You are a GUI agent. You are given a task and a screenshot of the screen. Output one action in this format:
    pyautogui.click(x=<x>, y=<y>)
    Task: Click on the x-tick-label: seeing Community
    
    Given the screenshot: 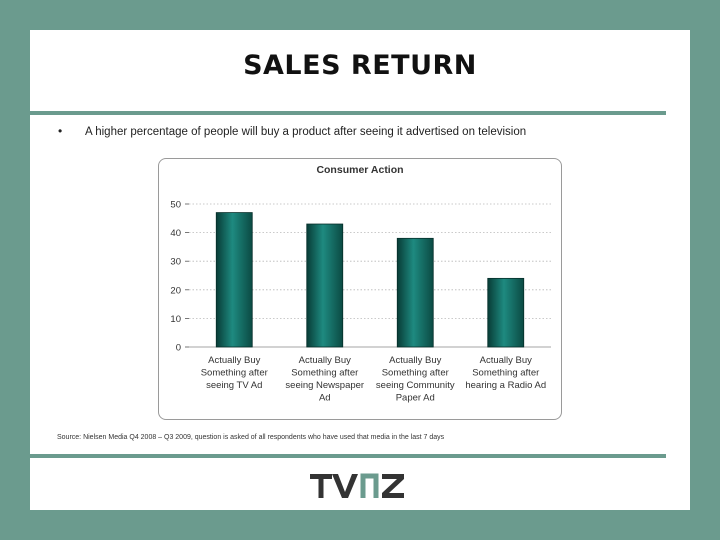 What is the action you would take?
    pyautogui.click(x=415, y=385)
    